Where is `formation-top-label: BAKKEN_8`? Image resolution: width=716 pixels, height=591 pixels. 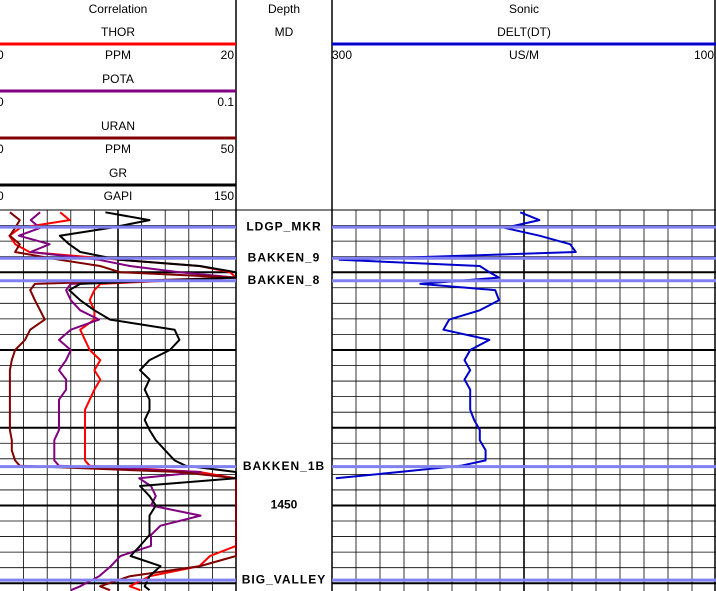 formation-top-label: BAKKEN_8 is located at coordinates (284, 280).